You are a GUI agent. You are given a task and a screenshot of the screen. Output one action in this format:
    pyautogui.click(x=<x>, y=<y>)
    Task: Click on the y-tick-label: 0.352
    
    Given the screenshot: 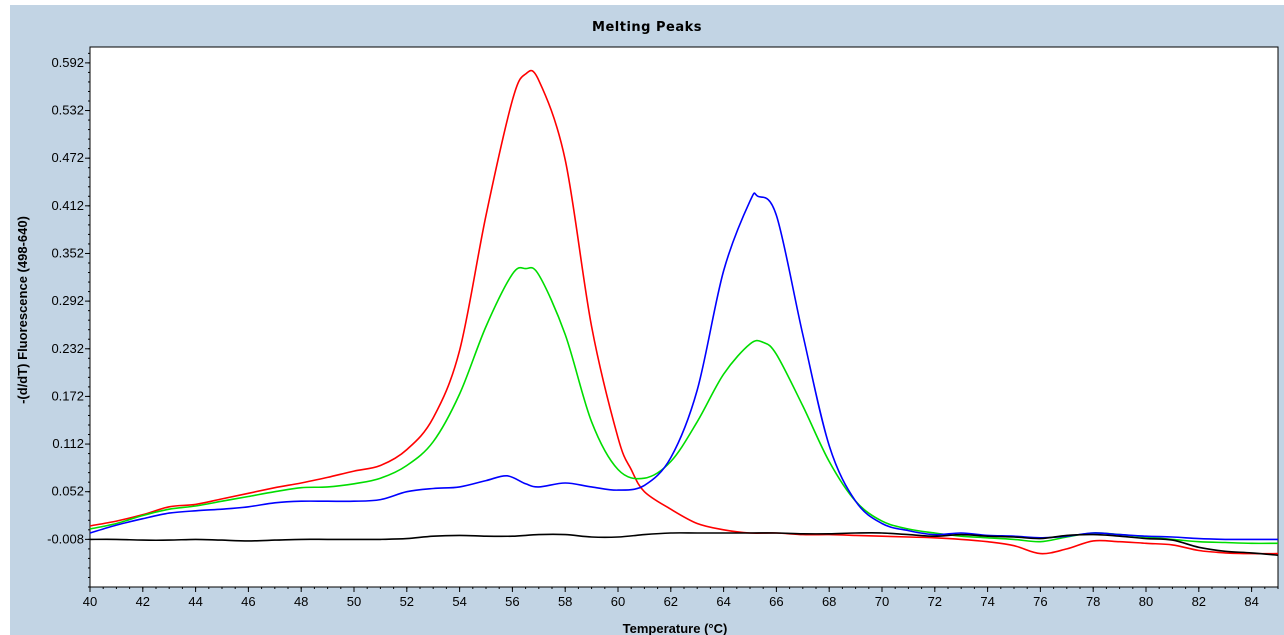 What is the action you would take?
    pyautogui.click(x=67, y=252)
    